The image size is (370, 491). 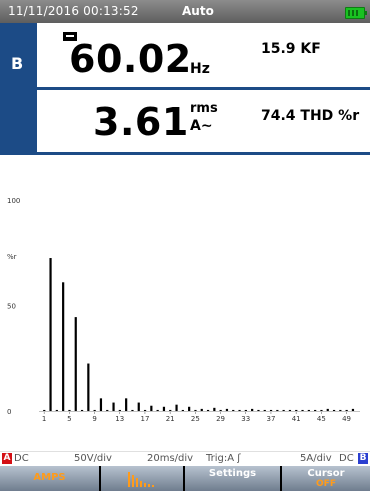 What do you see at coordinates (363, 458) in the screenshot?
I see `channel-b-badge: B` at bounding box center [363, 458].